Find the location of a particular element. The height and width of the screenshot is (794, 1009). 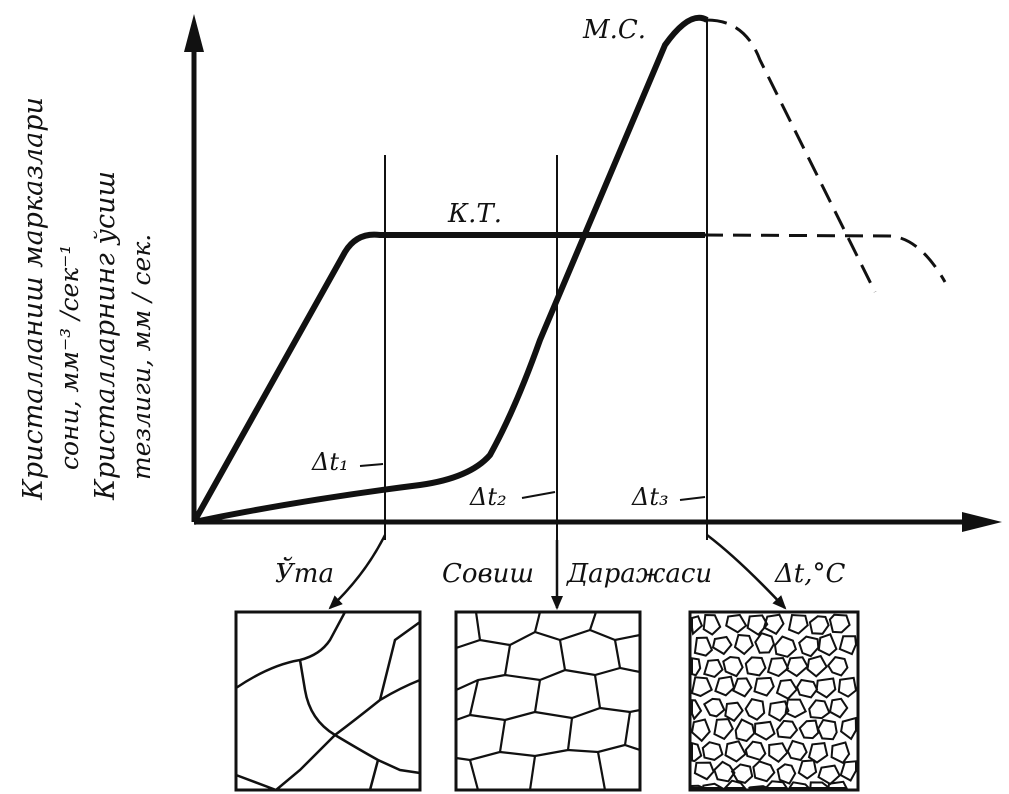

kt-curve-label: К.Т. is located at coordinates (474, 214).